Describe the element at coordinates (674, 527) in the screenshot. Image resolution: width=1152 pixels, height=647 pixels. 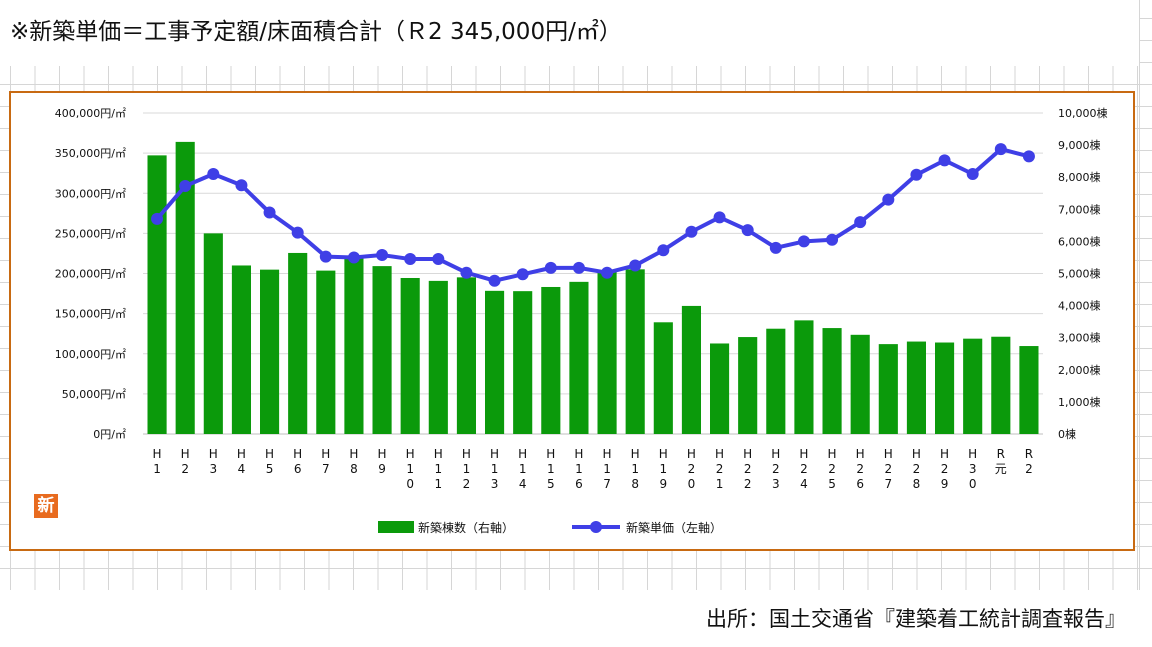
I see `legend-line-label: 新築単価（左軸）` at that location.